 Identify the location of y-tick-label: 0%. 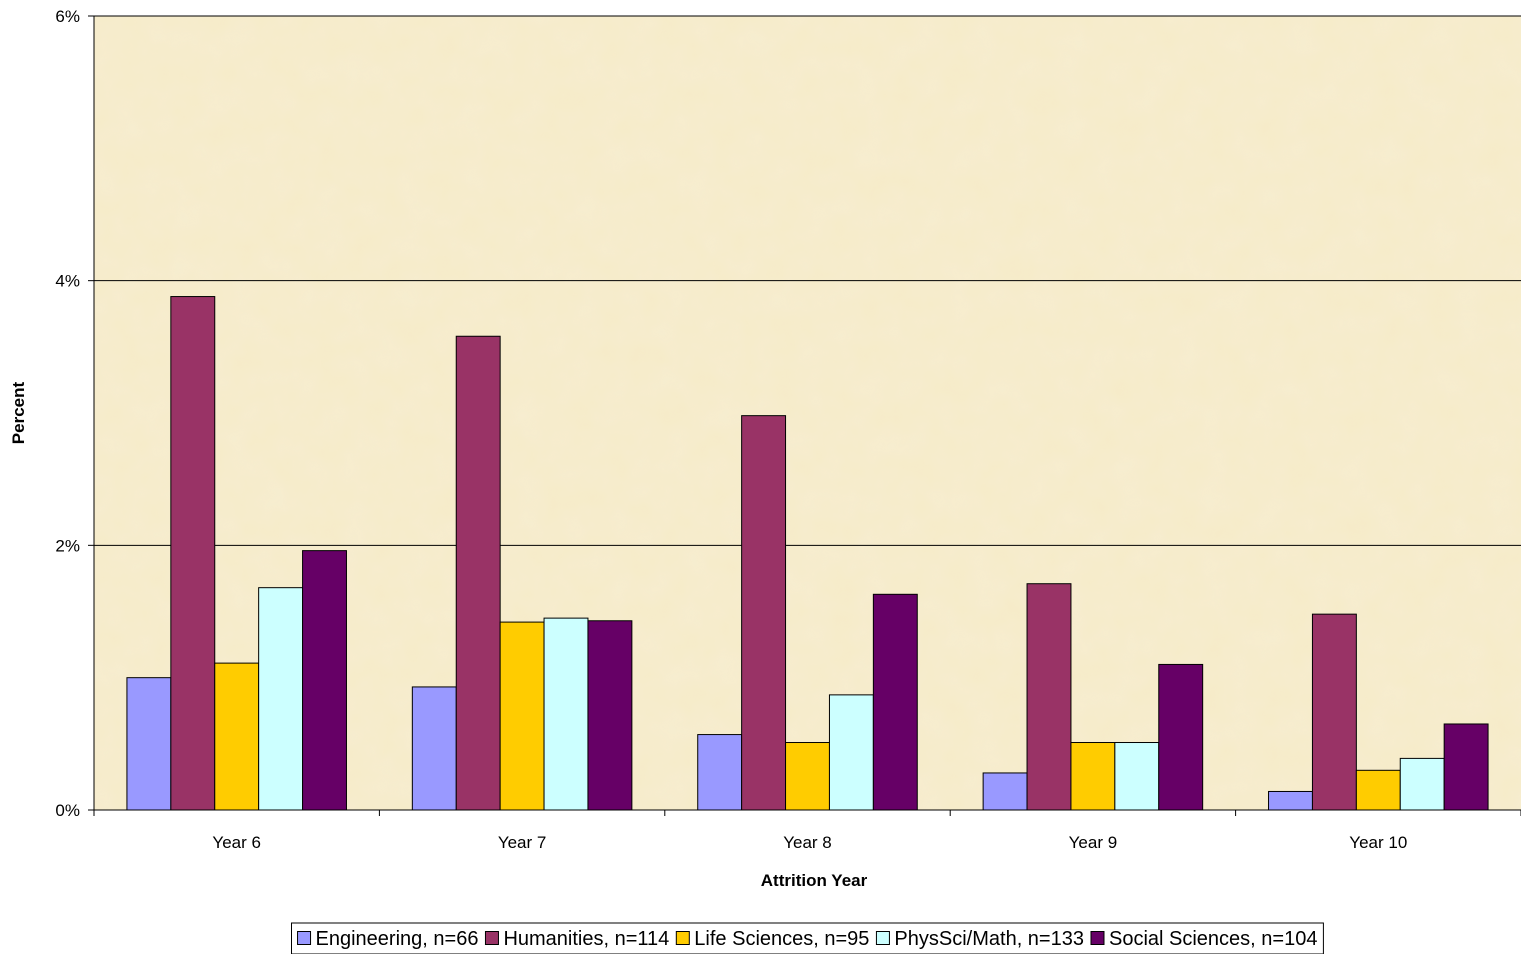
(67, 810).